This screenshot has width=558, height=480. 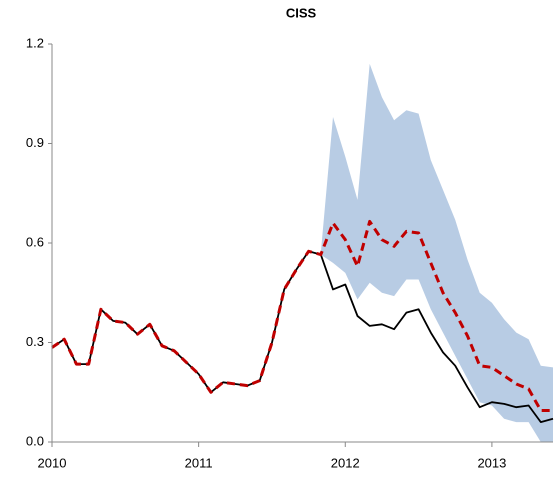 What do you see at coordinates (52, 462) in the screenshot?
I see `x-tick-label: 2010` at bounding box center [52, 462].